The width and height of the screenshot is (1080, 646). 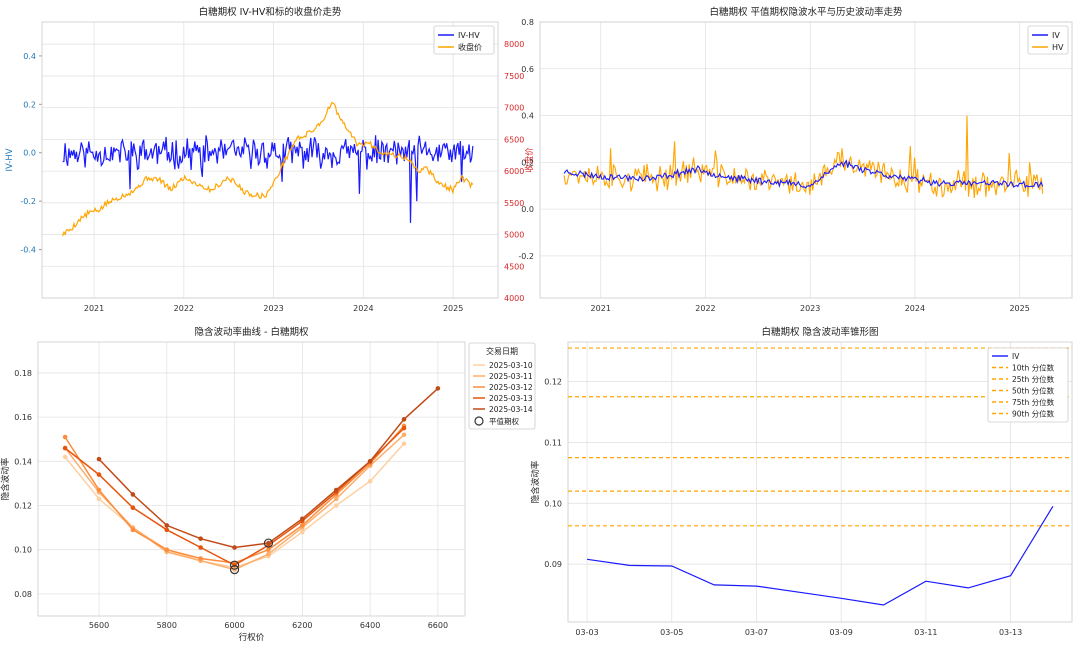 I want to click on y-tick-label: -0.4, so click(x=28, y=250).